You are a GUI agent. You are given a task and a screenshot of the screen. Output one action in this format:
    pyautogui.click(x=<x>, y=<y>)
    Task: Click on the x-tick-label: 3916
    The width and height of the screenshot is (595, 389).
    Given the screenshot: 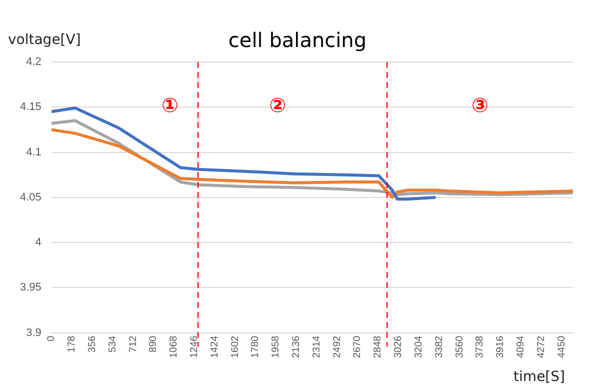 What is the action you would take?
    pyautogui.click(x=500, y=346)
    